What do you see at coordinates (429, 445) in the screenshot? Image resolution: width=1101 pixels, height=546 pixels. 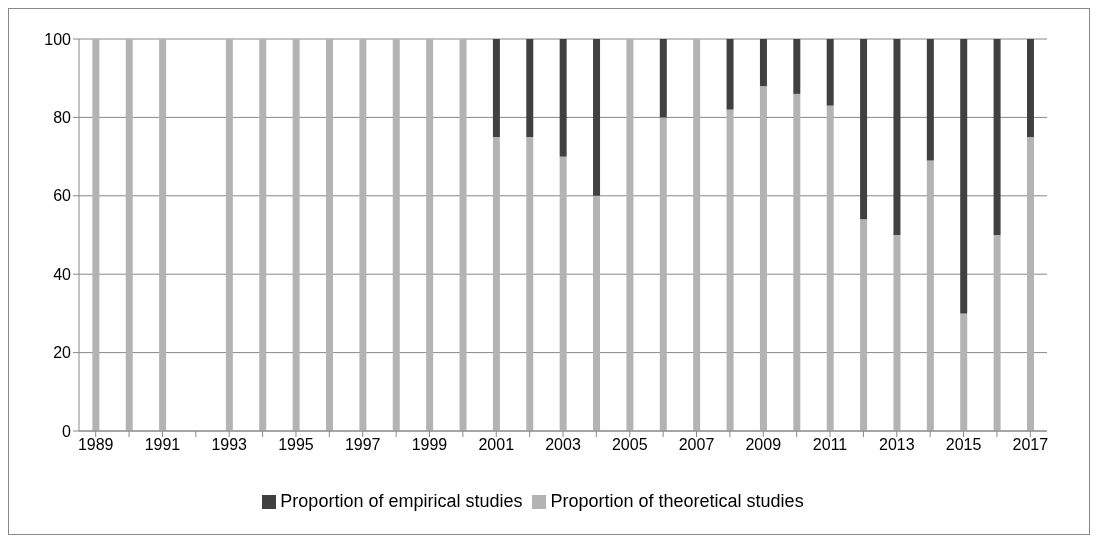 I see `x-tick-label: 1999` at bounding box center [429, 445].